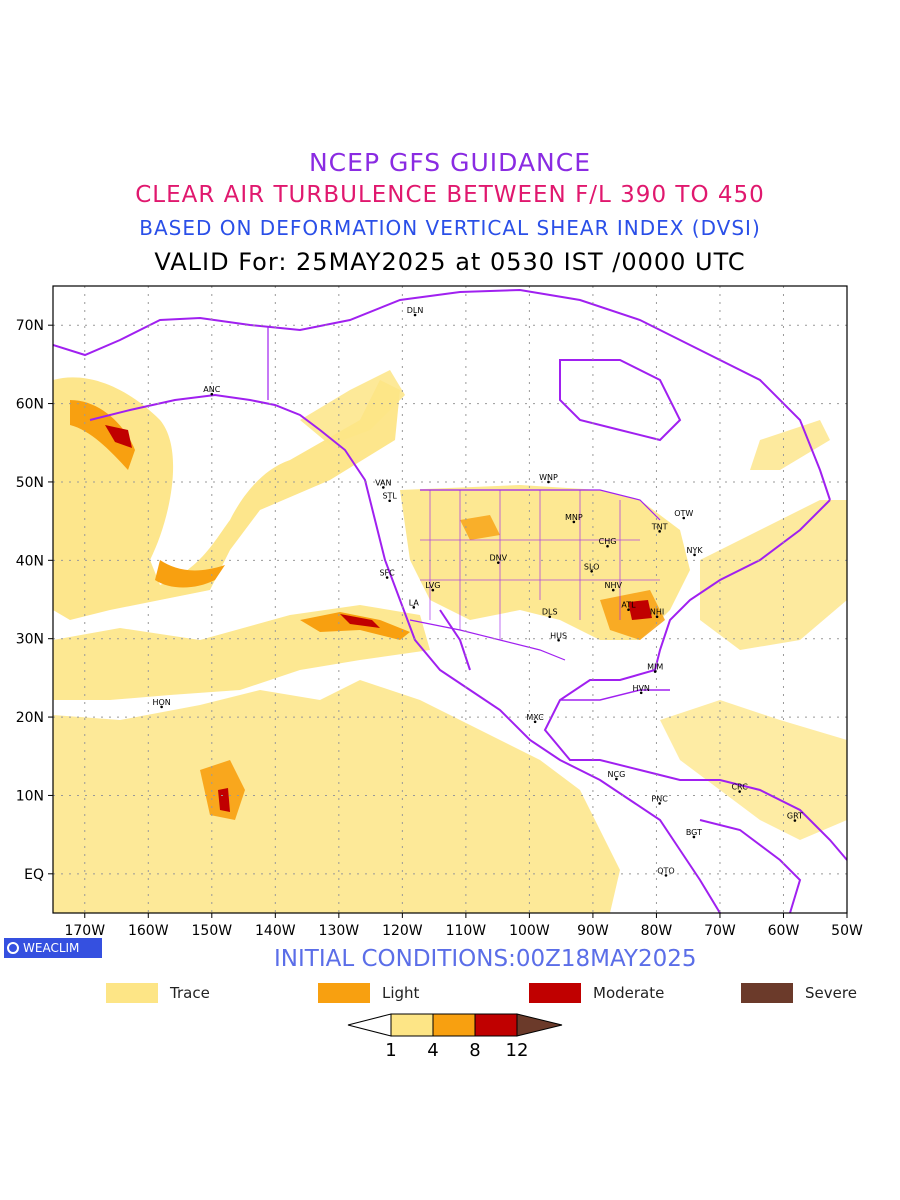  What do you see at coordinates (336, 796) in the screenshot?
I see `trace-region-tropics` at bounding box center [336, 796].